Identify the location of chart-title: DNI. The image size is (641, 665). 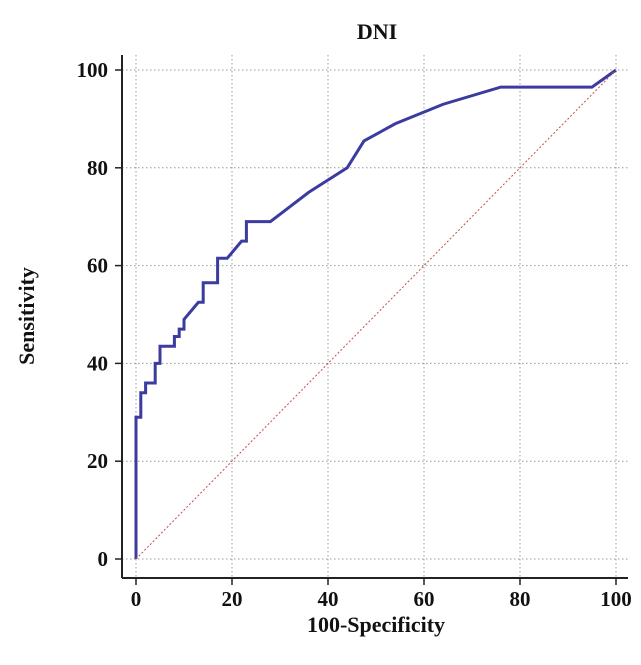
(377, 31).